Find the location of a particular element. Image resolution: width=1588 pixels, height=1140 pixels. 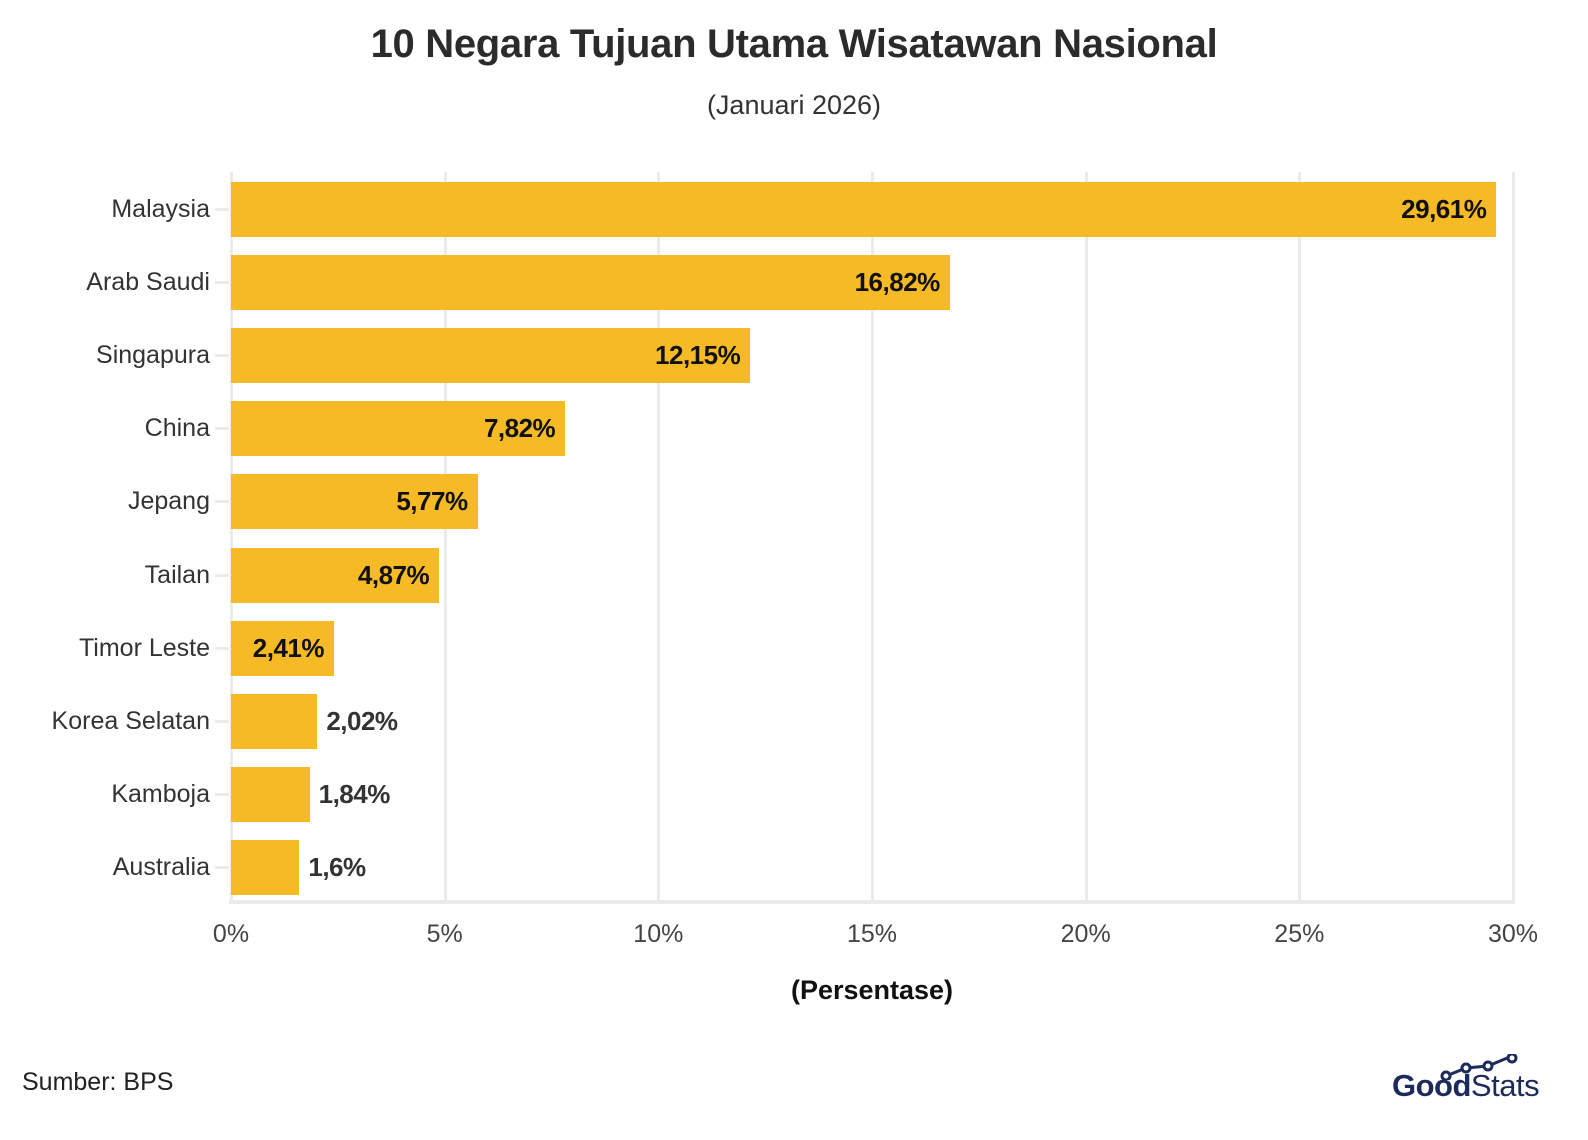

bar-value-label: 29,61% is located at coordinates (1444, 209).